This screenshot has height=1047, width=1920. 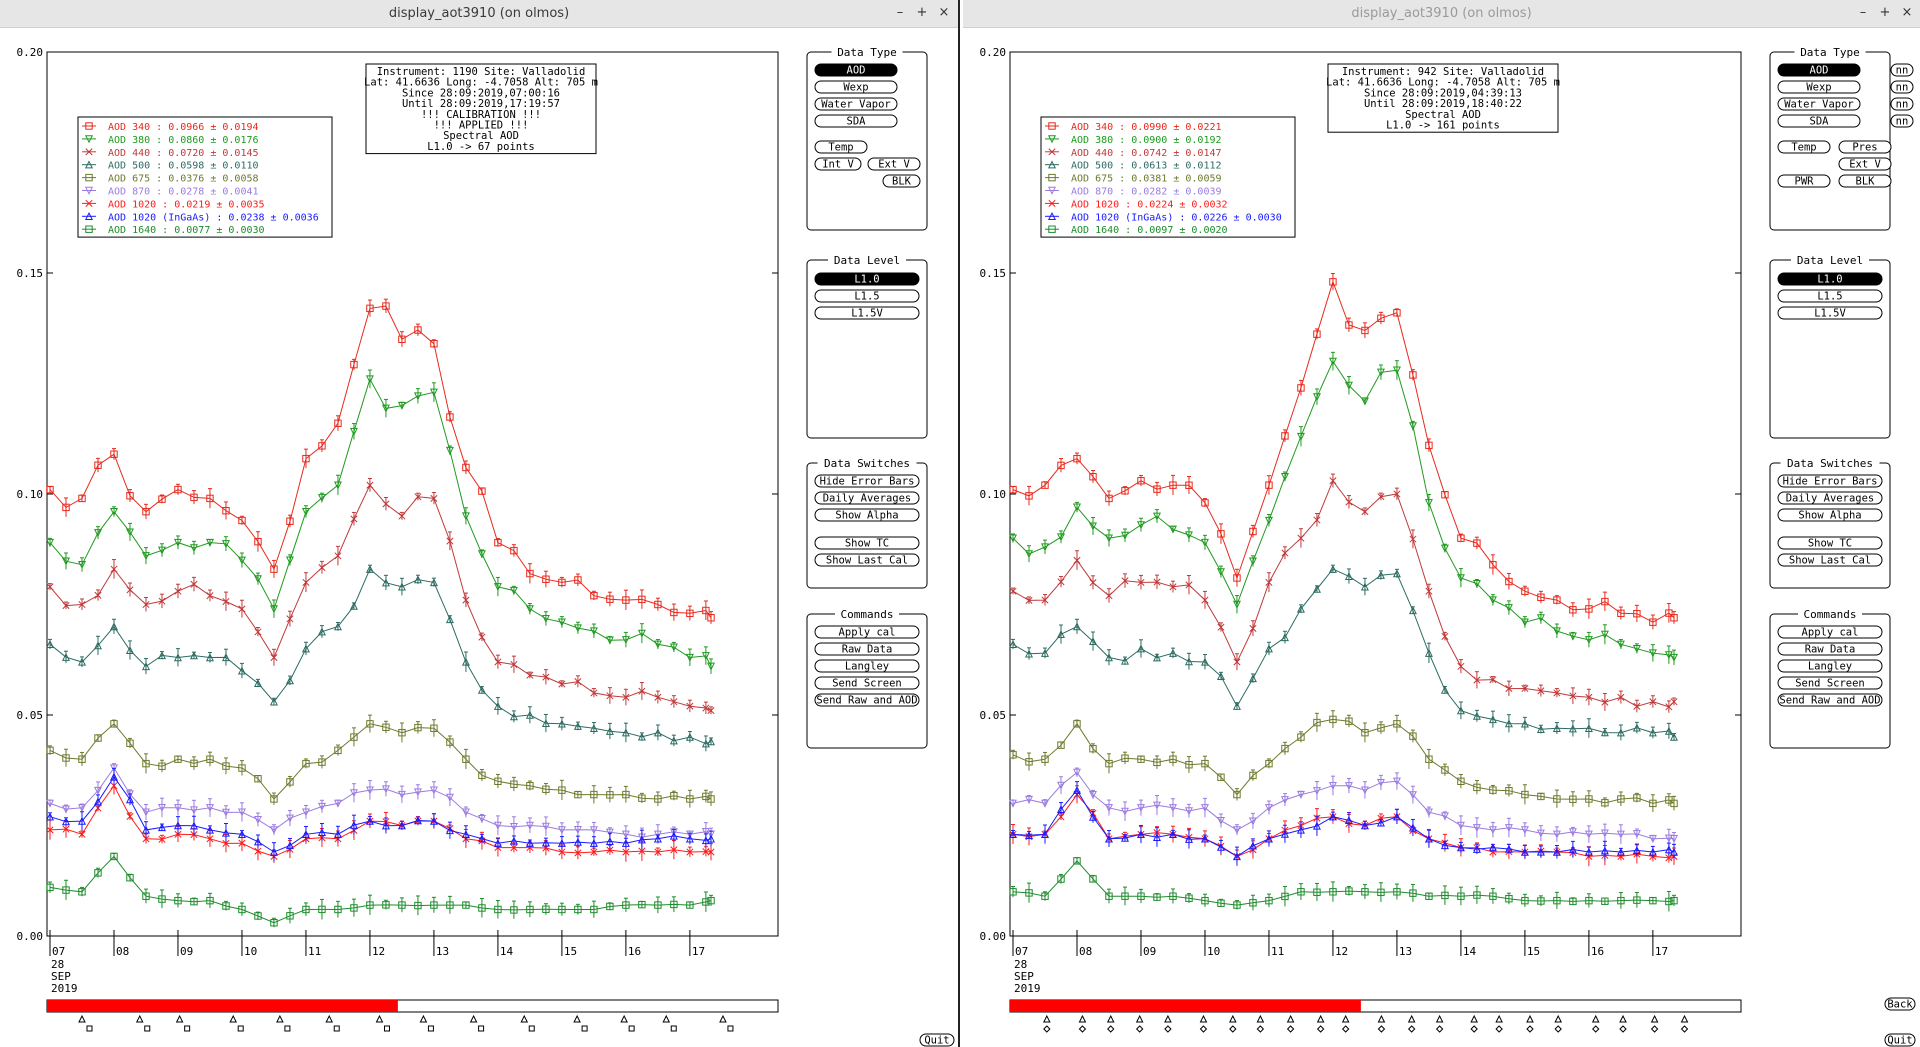 I want to click on pres-button: Pres, so click(x=1865, y=147).